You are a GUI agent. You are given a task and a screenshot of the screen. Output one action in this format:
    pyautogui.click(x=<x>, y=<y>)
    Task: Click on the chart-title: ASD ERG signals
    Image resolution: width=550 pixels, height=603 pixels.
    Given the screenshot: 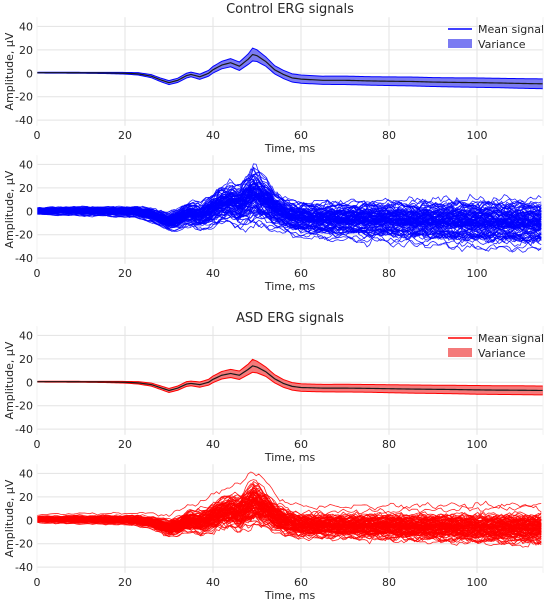 What is the action you would take?
    pyautogui.click(x=290, y=318)
    